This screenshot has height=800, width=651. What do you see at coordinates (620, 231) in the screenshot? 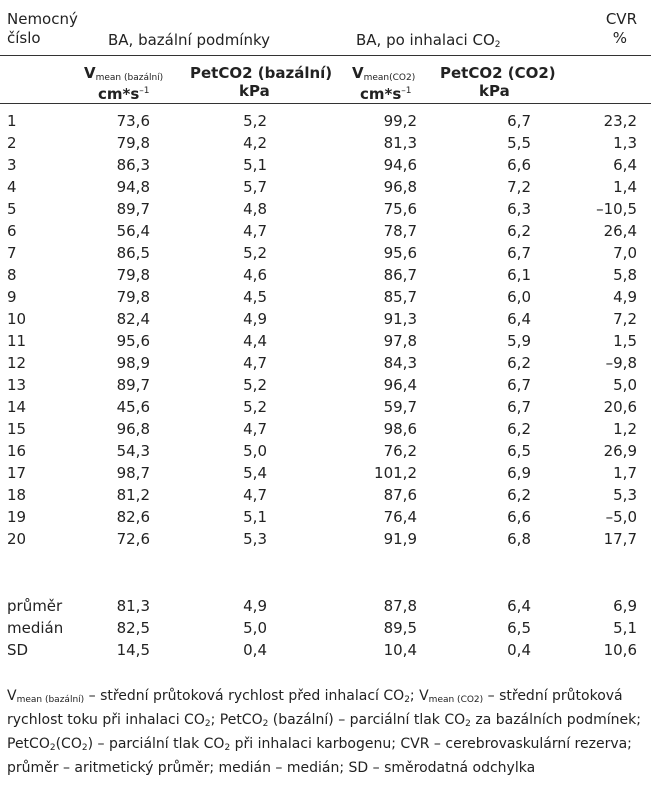
I see `cell-cvr: 26,4` at bounding box center [620, 231].